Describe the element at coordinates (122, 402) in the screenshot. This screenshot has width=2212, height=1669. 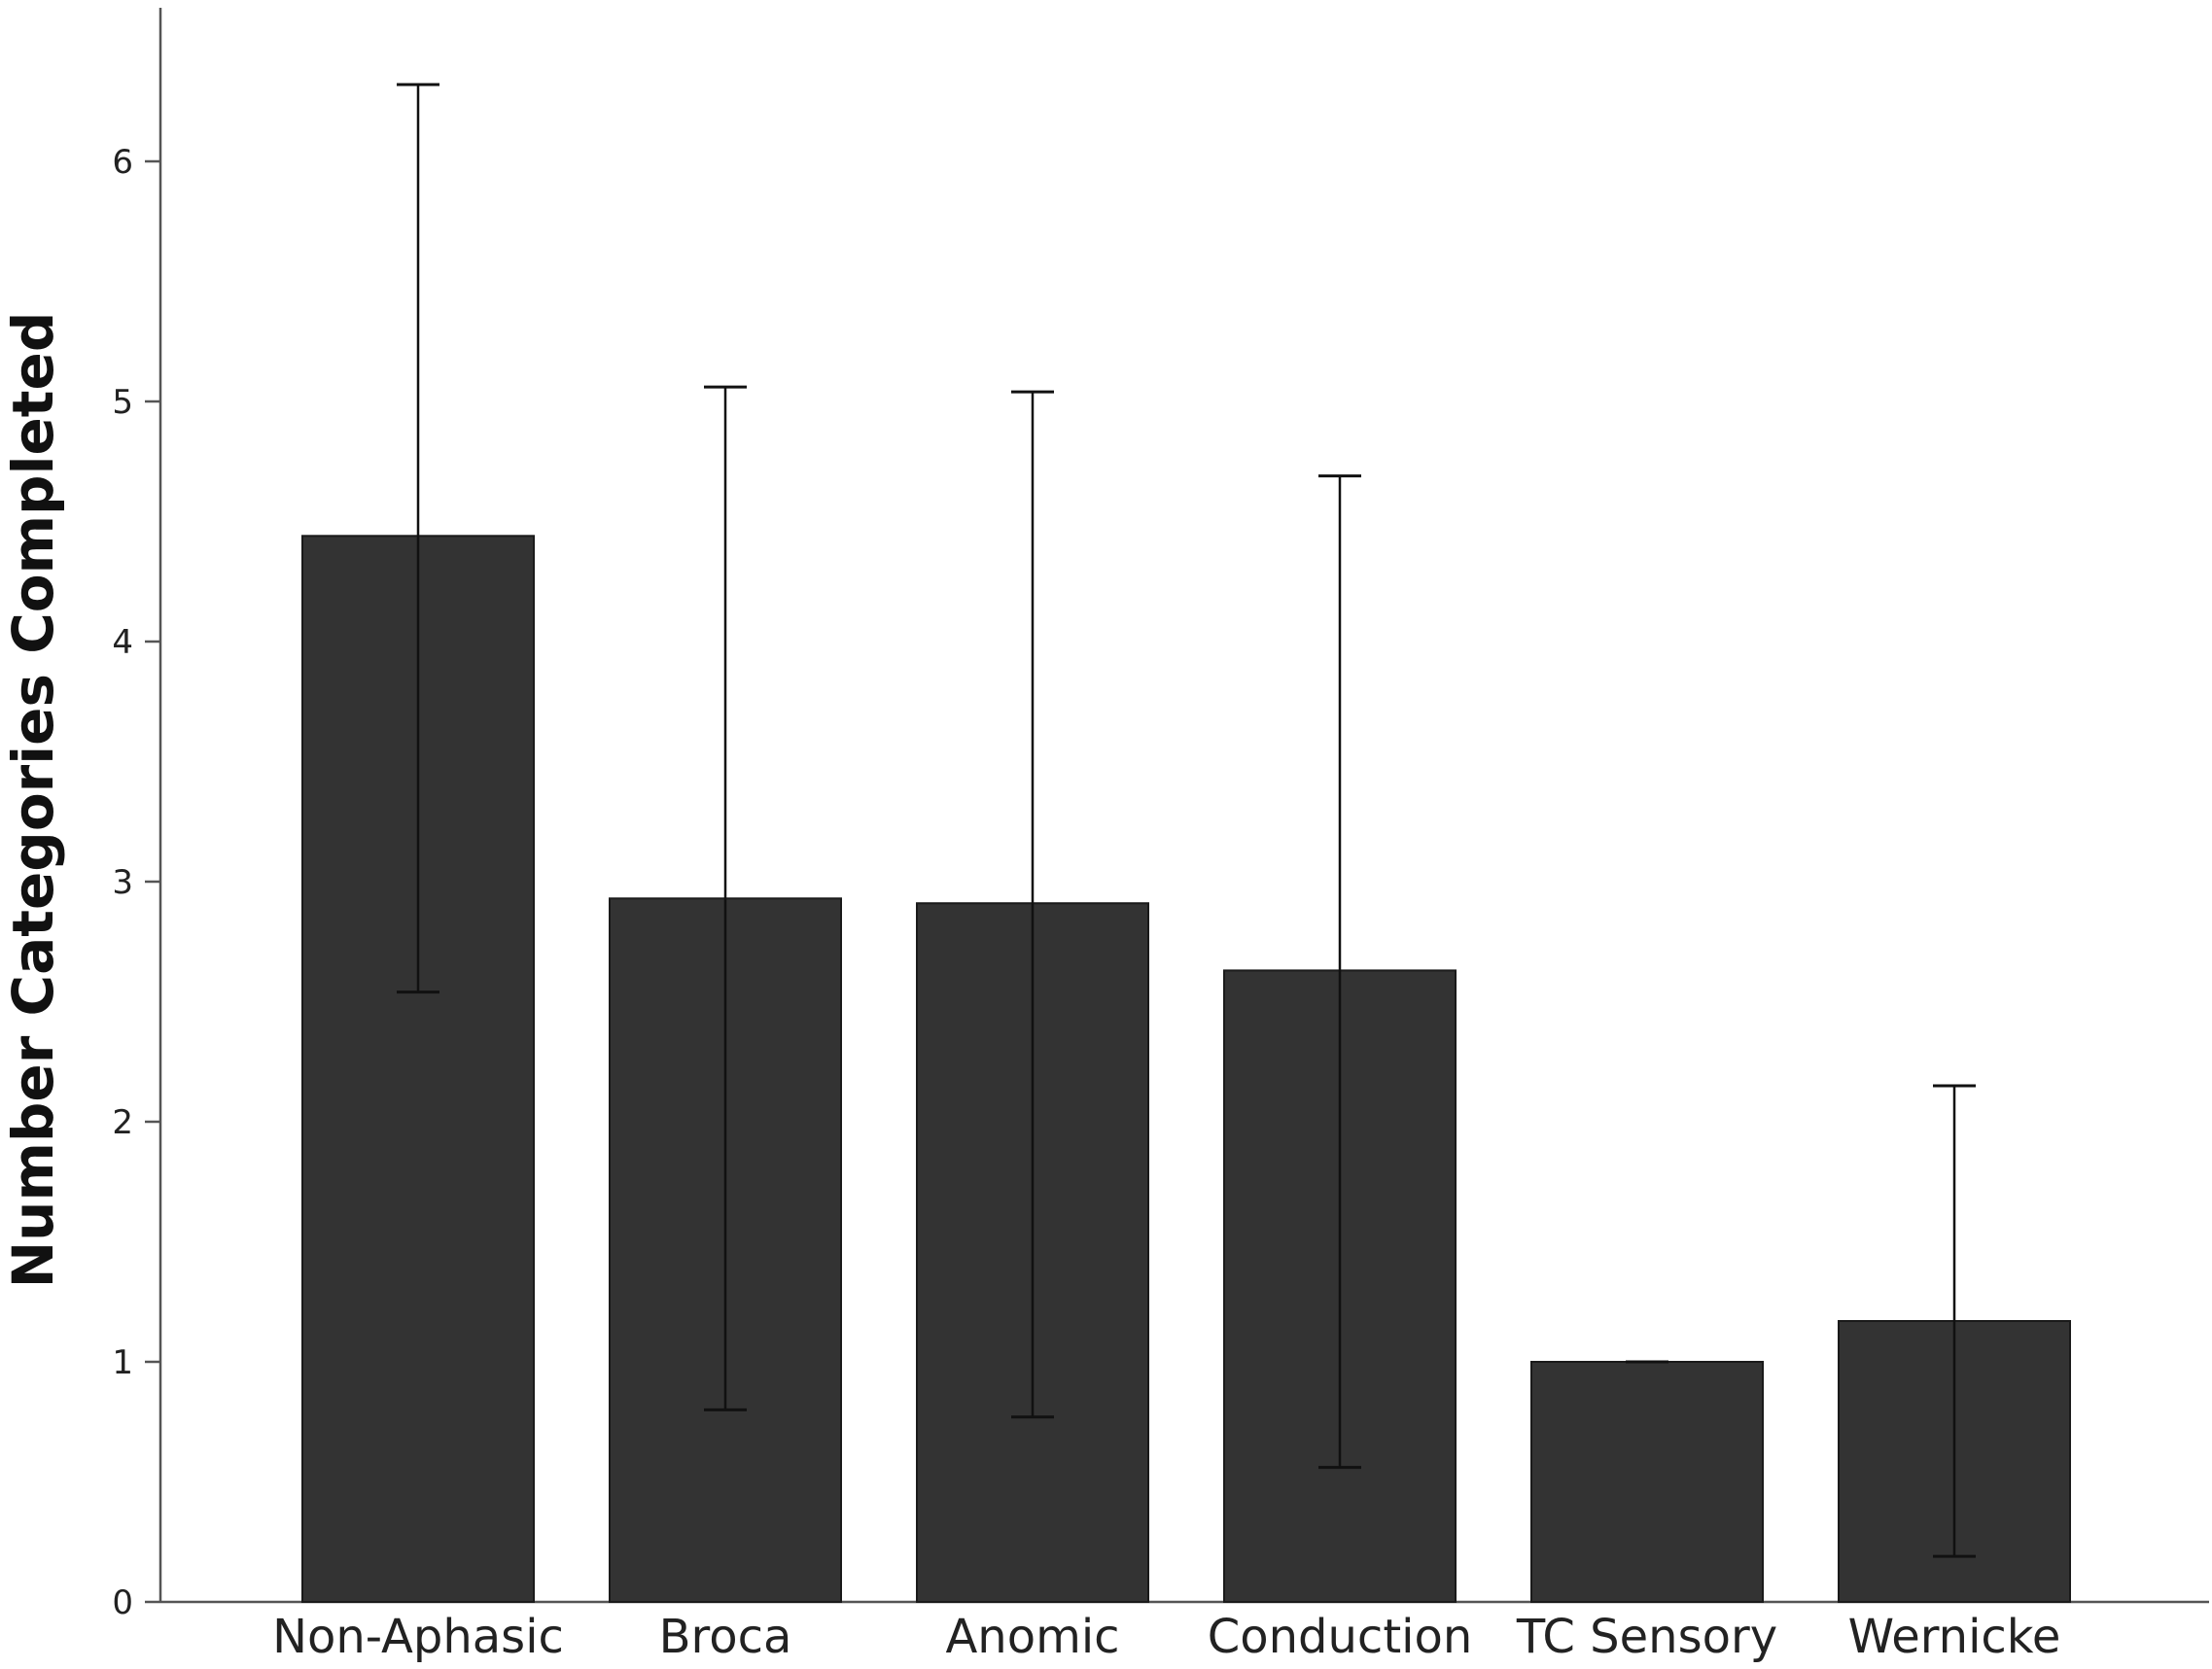
I see `y-tick-label: 5` at that location.